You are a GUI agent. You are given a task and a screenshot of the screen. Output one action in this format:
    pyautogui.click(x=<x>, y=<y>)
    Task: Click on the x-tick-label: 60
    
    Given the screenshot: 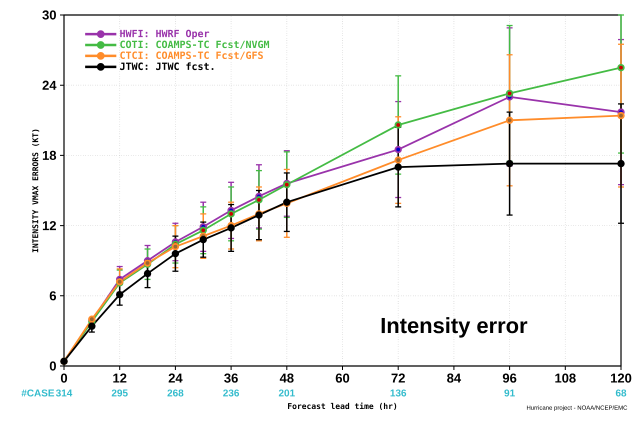 What is the action you would take?
    pyautogui.click(x=343, y=378)
    